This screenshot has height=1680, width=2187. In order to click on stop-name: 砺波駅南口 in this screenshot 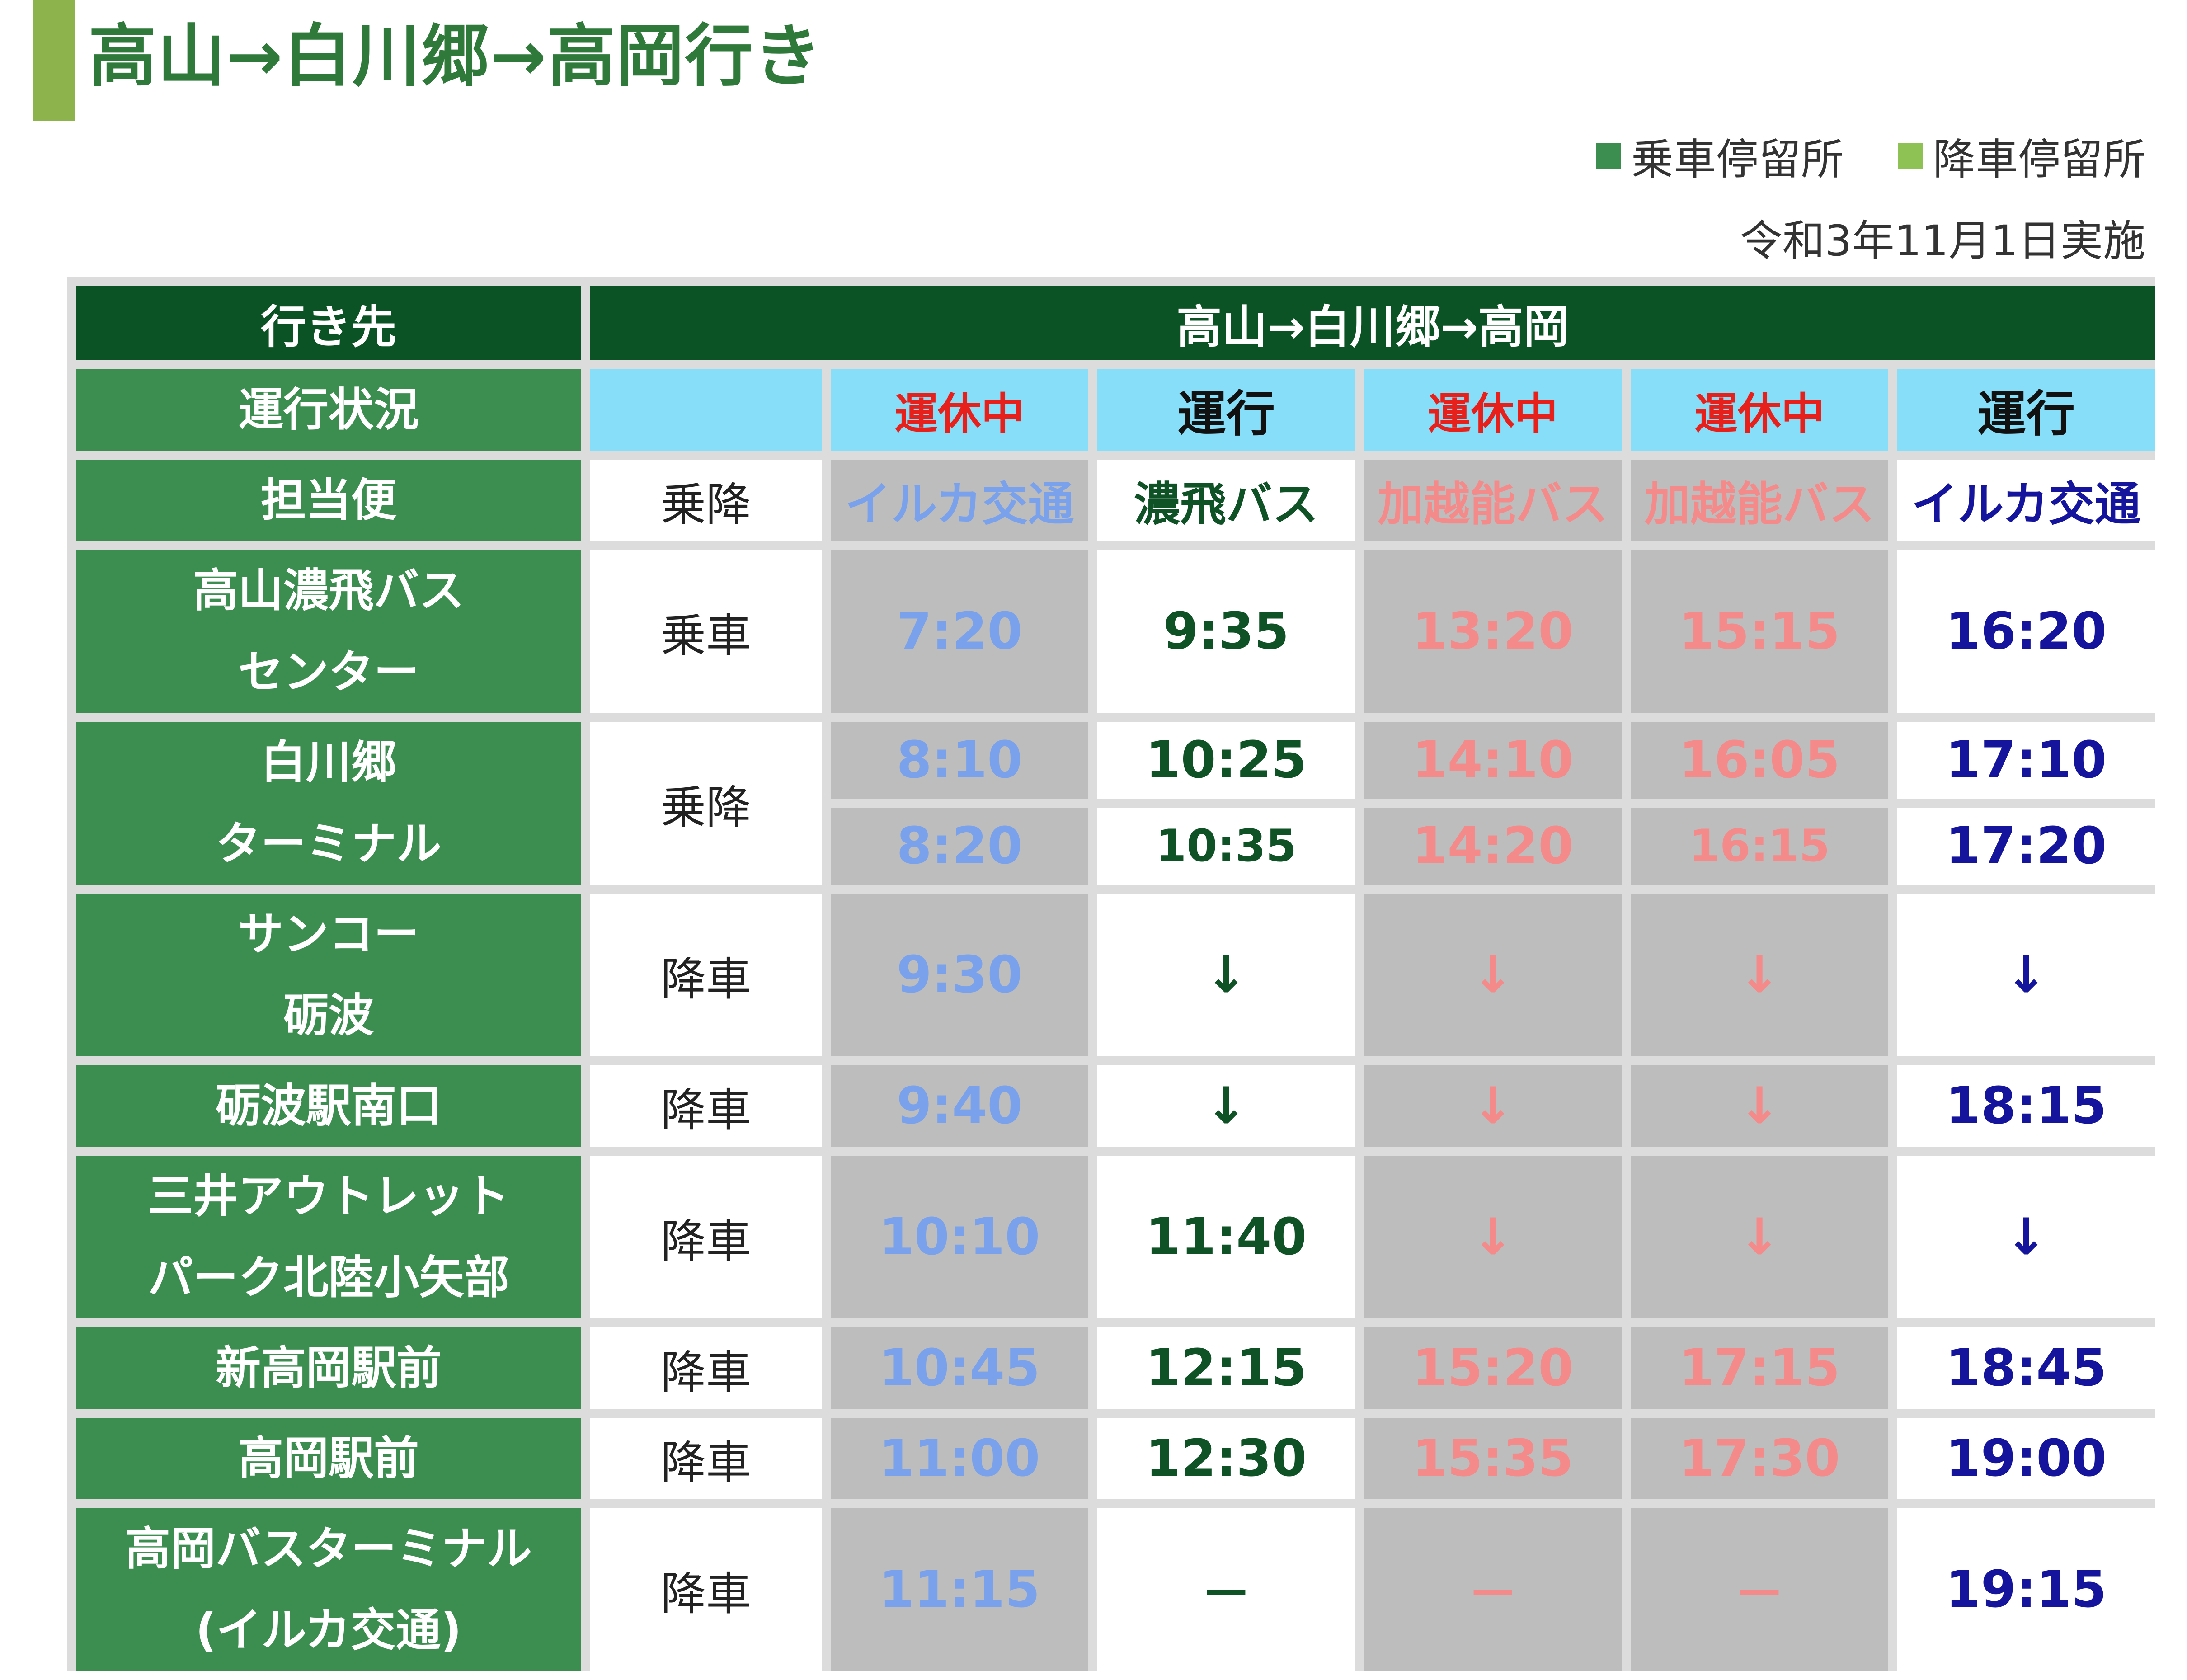, I will do `click(328, 1106)`.